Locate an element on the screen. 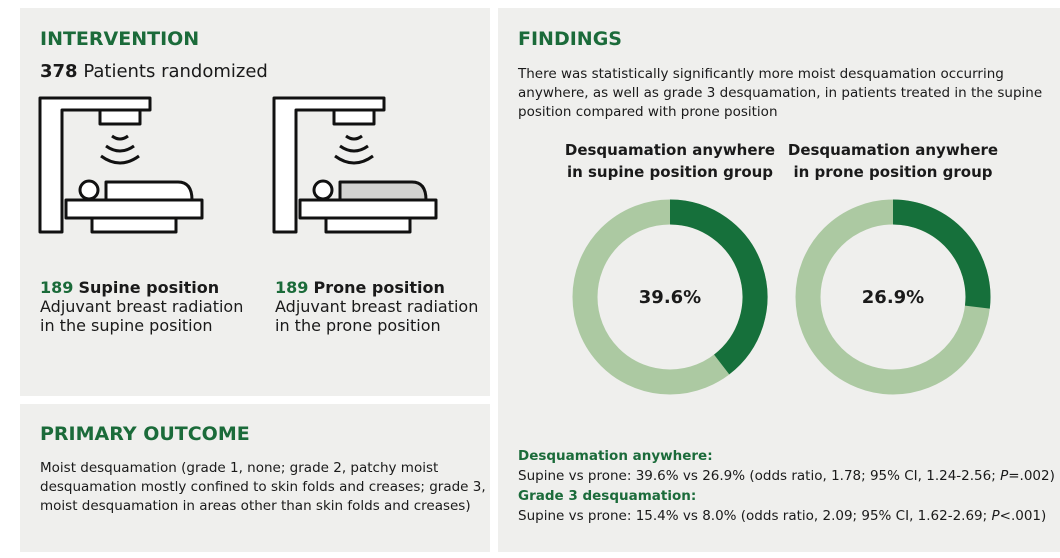 Image resolution: width=1060 pixels, height=558 pixels. text-span: Prone position is located at coordinates (379, 287).